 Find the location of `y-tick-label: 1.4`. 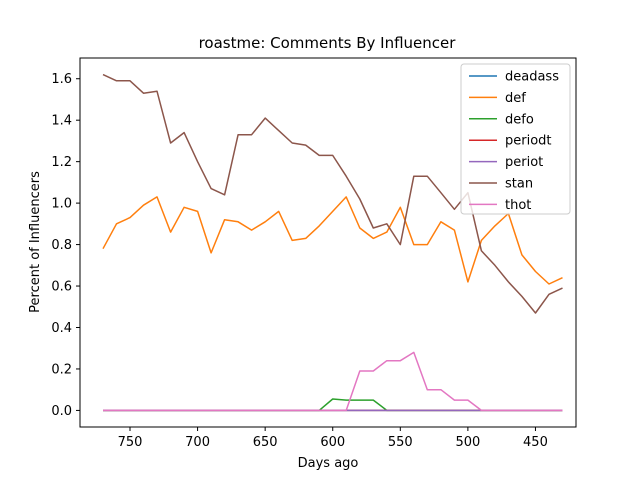

y-tick-label: 1.4 is located at coordinates (61, 121).